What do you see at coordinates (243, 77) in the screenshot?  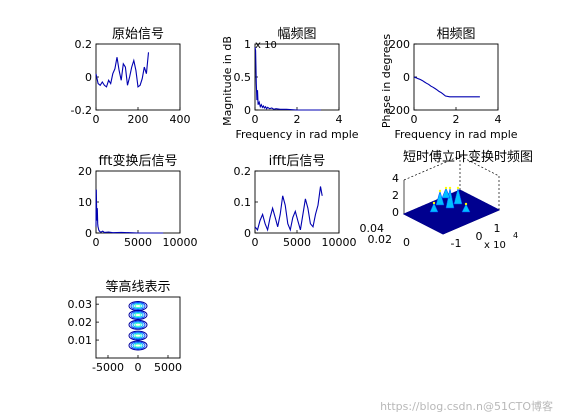 I see `y-tick-label: 0.5` at bounding box center [243, 77].